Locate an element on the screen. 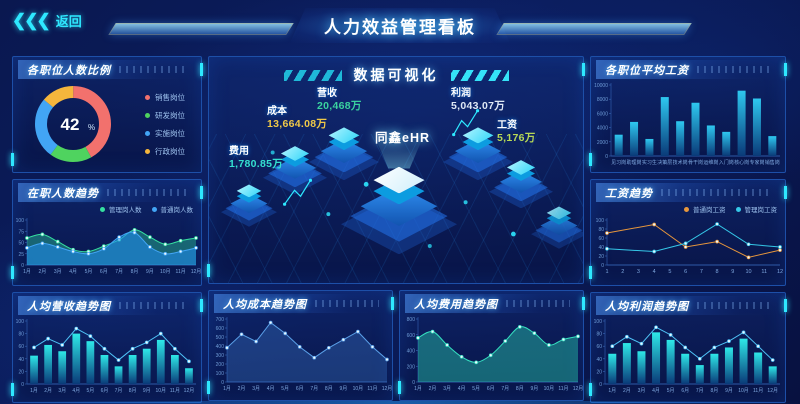  svg-text: 6000 is located at coordinates (602, 114).